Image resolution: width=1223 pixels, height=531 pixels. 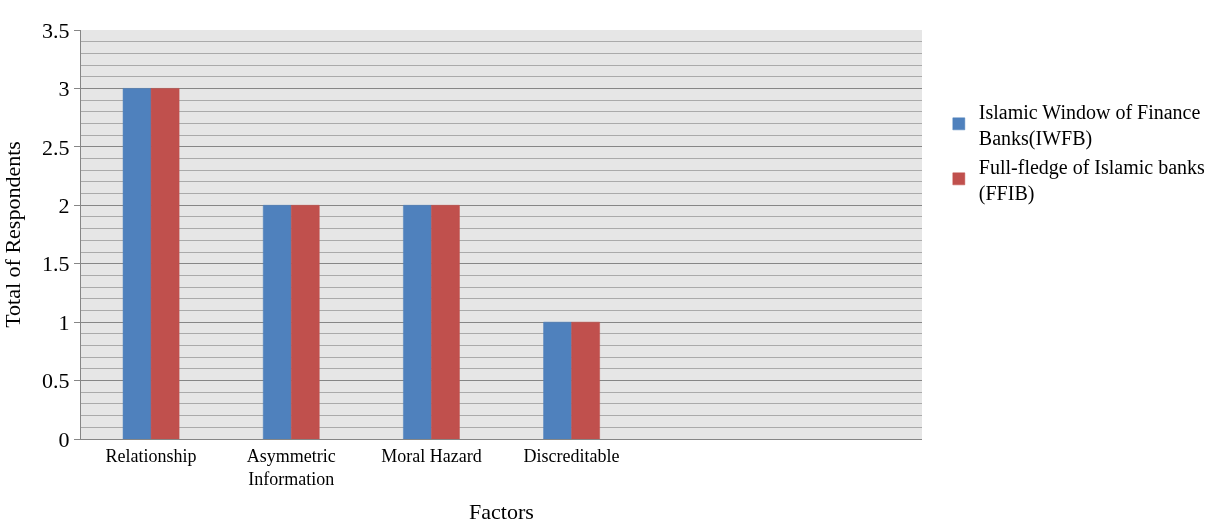 What do you see at coordinates (64, 439) in the screenshot?
I see `y-tick-label: 0` at bounding box center [64, 439].